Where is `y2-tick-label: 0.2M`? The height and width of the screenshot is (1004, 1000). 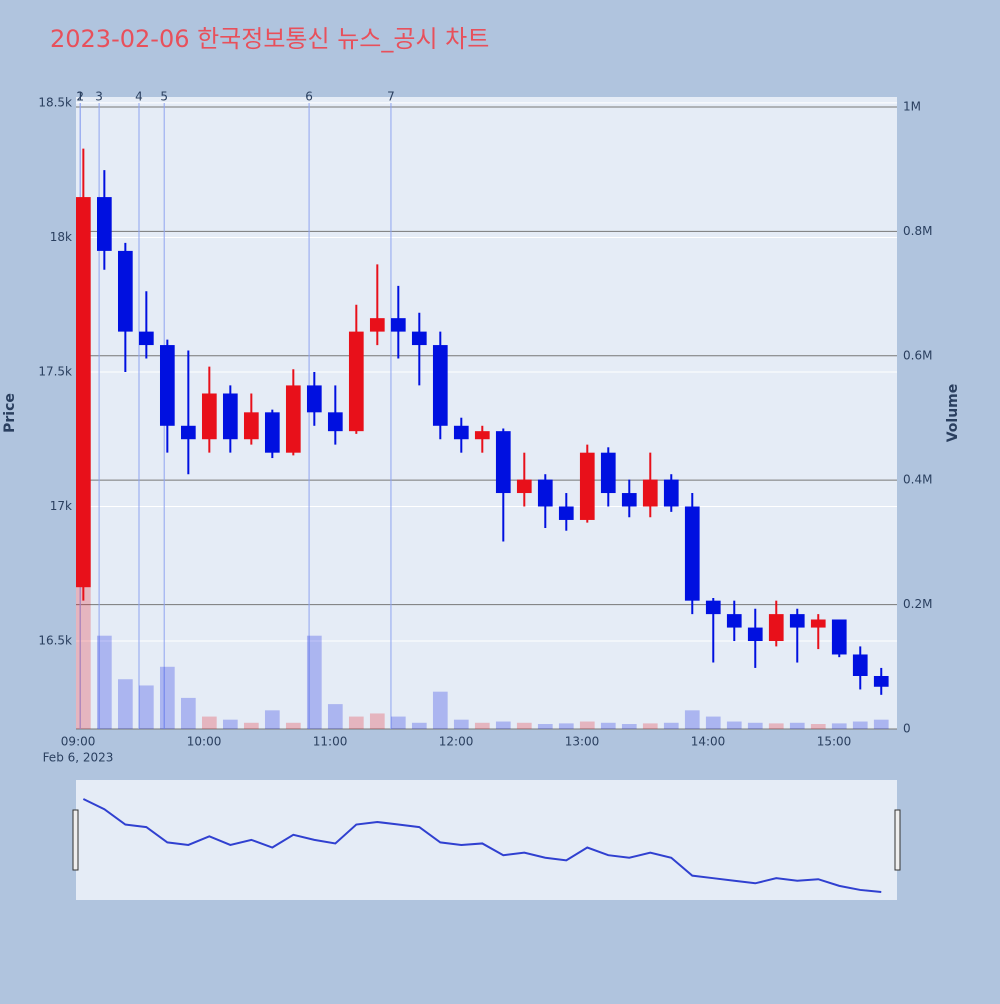
y2-tick-label: 0.2M is located at coordinates (917, 604).